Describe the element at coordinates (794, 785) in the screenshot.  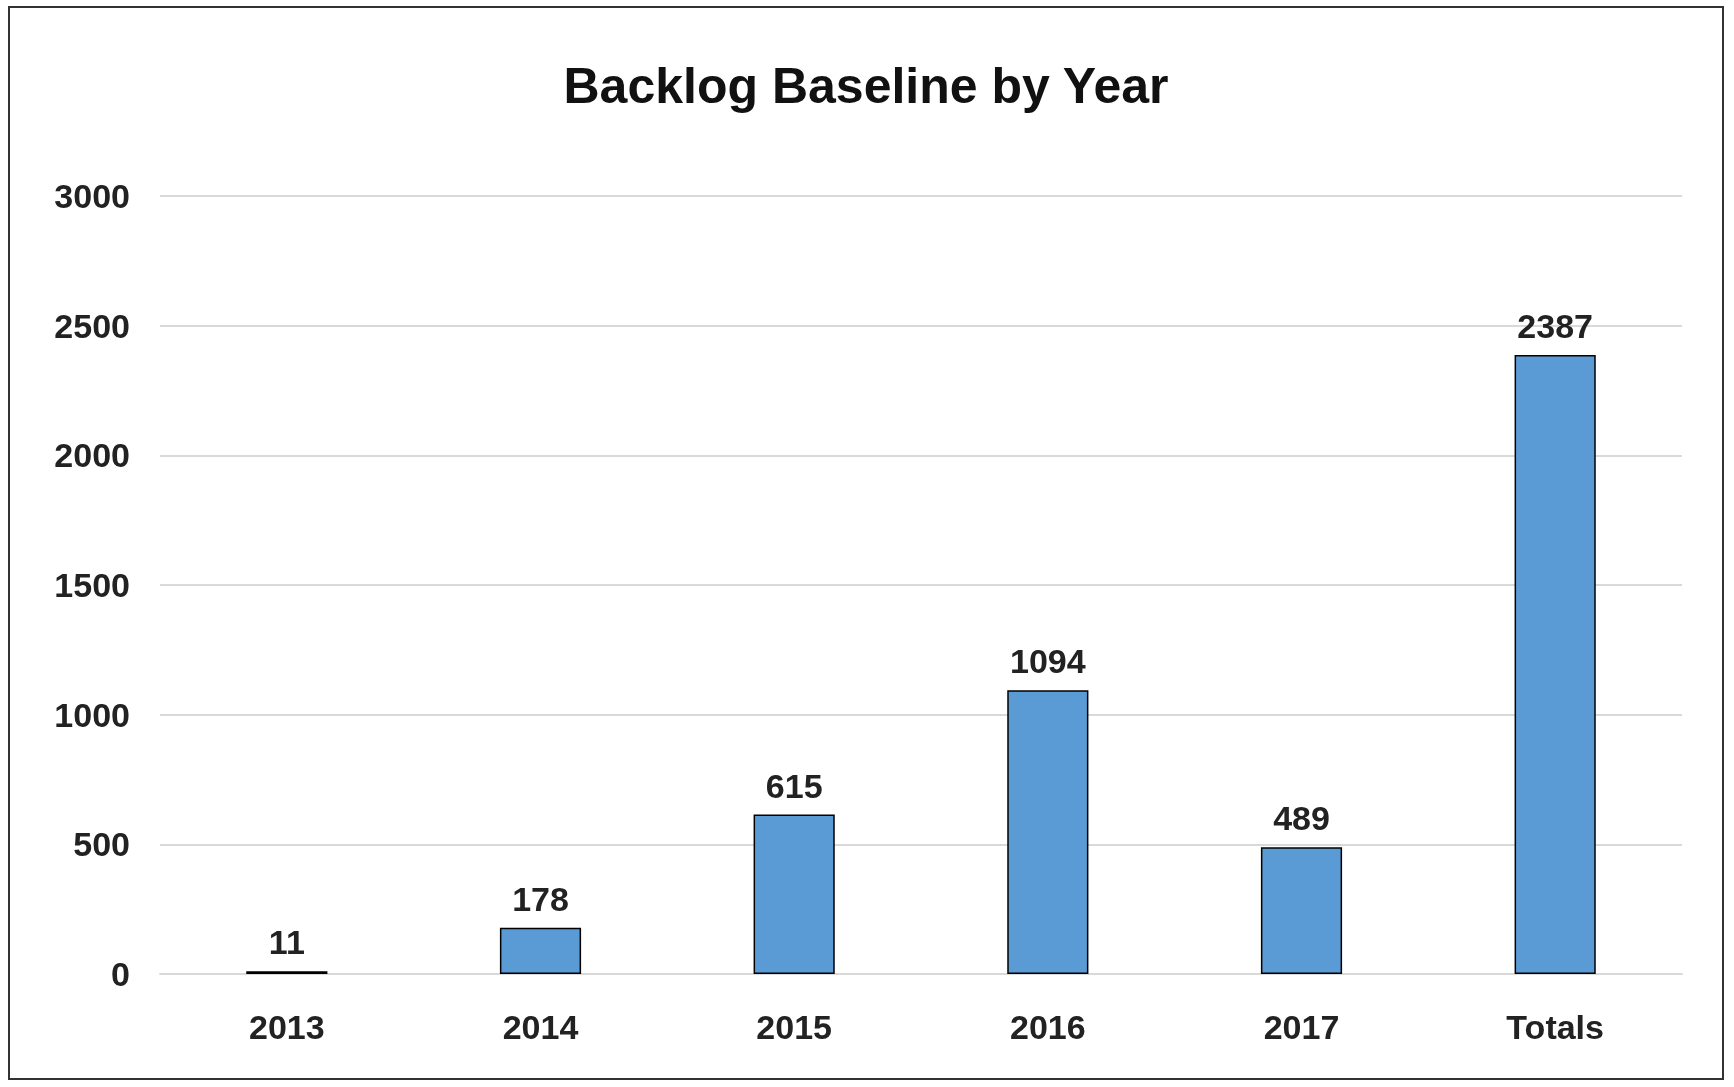
I see `data-label: 615` at that location.